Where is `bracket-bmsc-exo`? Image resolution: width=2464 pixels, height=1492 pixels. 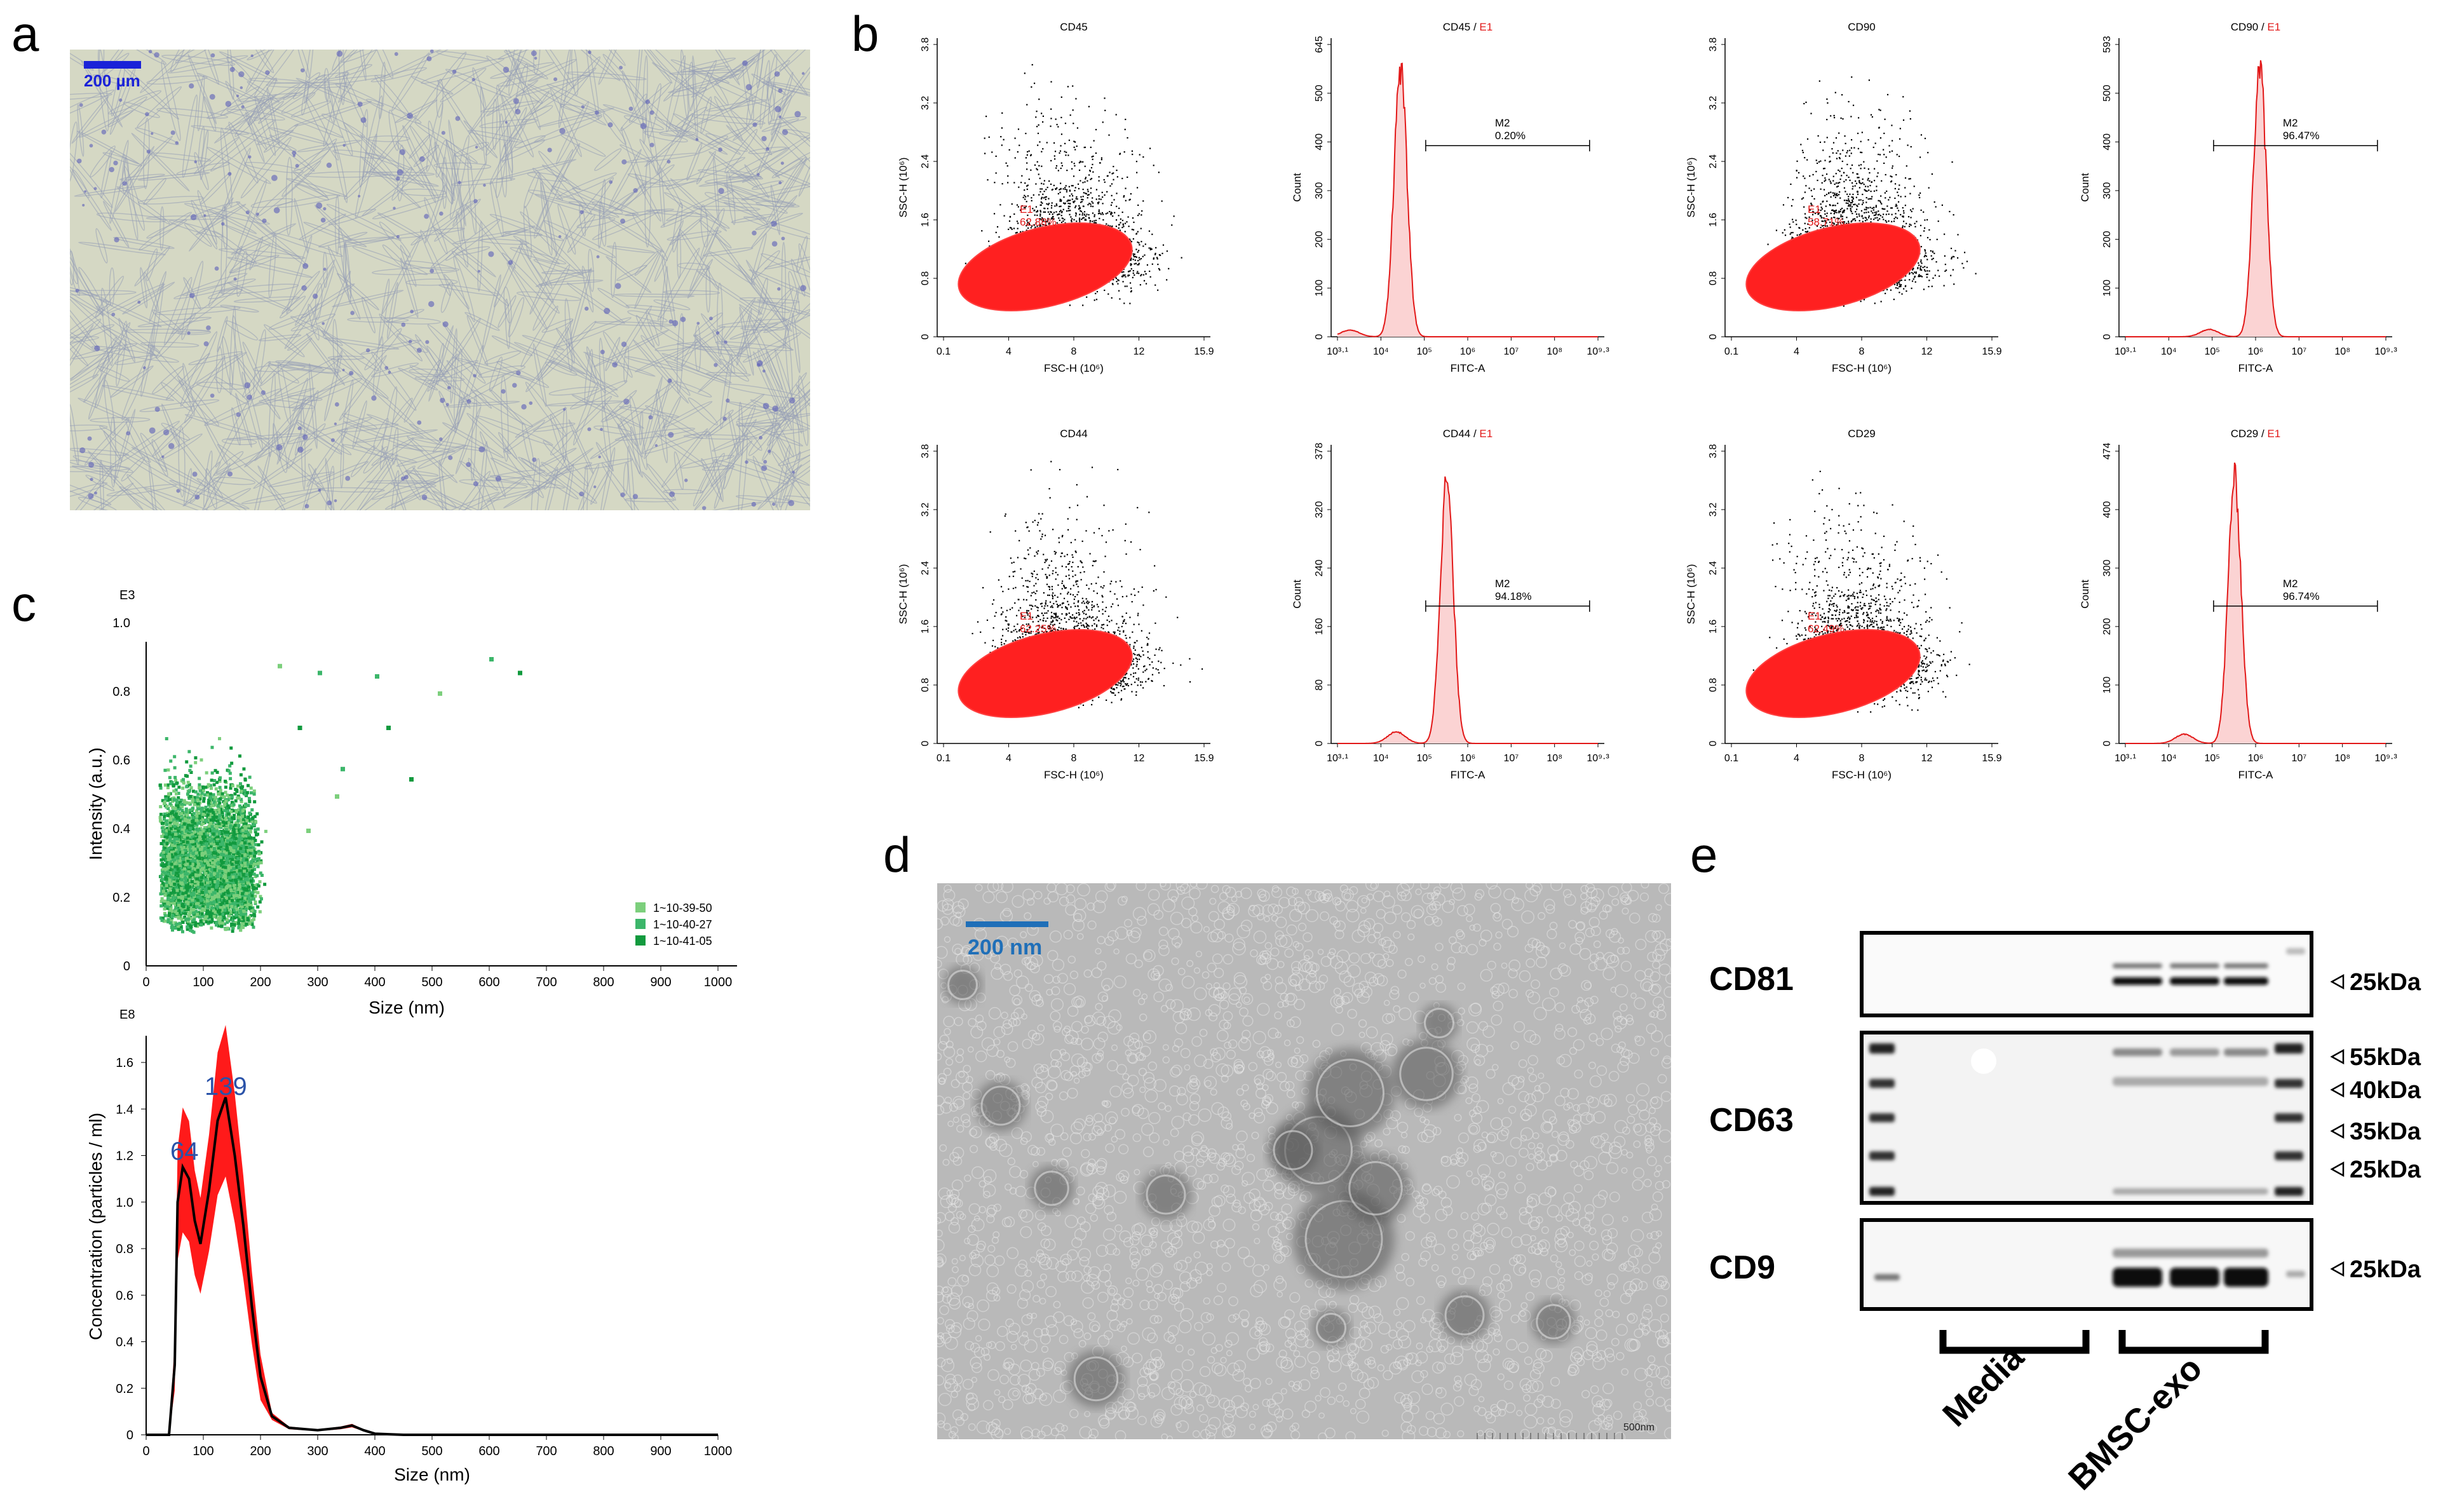
bracket-bmsc-exo is located at coordinates (2193, 1342).